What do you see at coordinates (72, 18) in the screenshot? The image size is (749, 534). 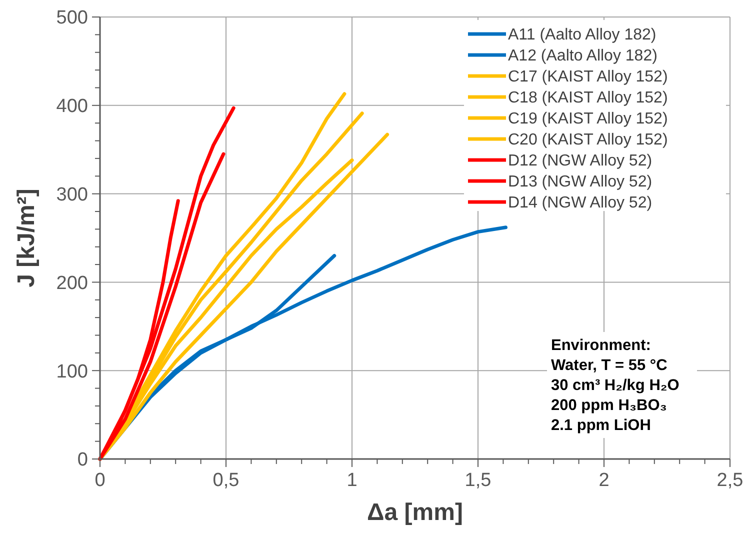 I see `y-tick-label: 500` at bounding box center [72, 18].